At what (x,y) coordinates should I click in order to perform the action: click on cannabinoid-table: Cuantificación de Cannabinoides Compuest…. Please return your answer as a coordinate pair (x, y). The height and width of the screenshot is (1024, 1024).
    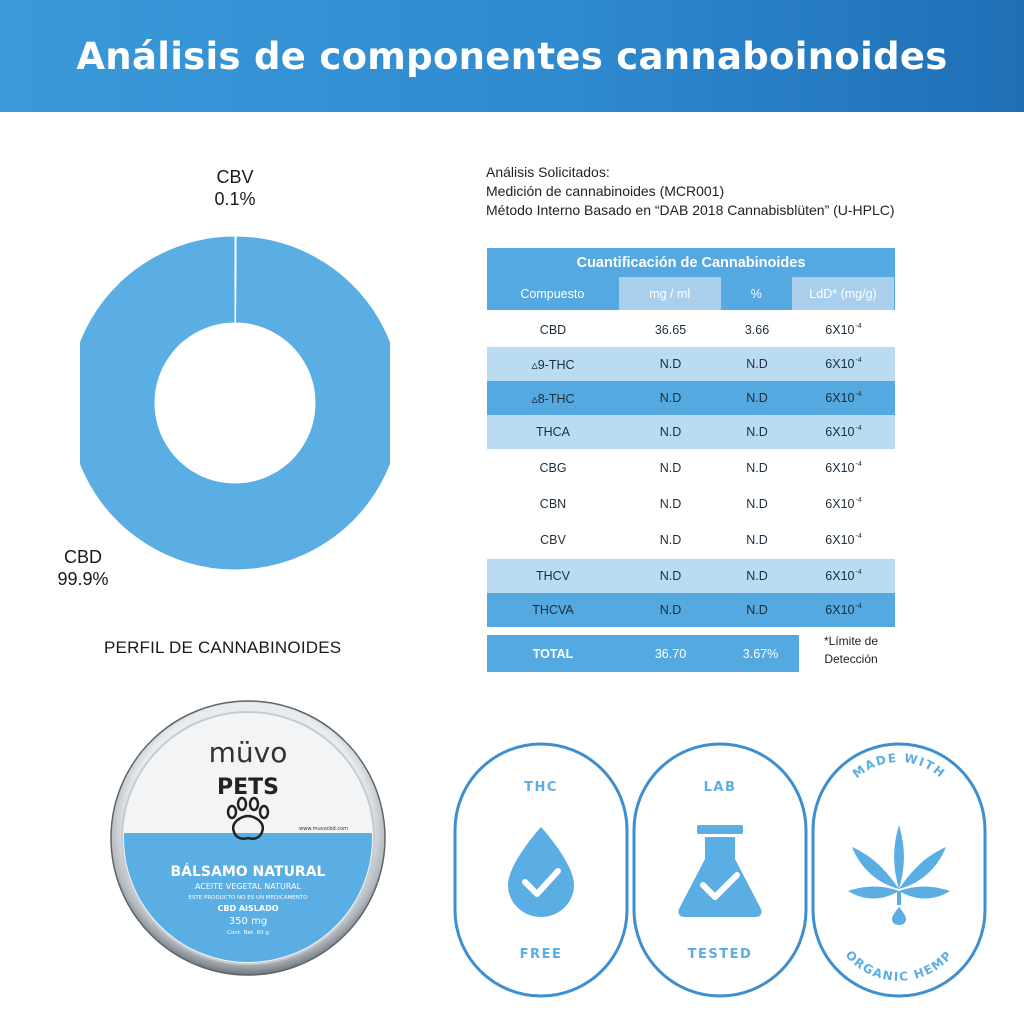
    Looking at the image, I should click on (691, 437).